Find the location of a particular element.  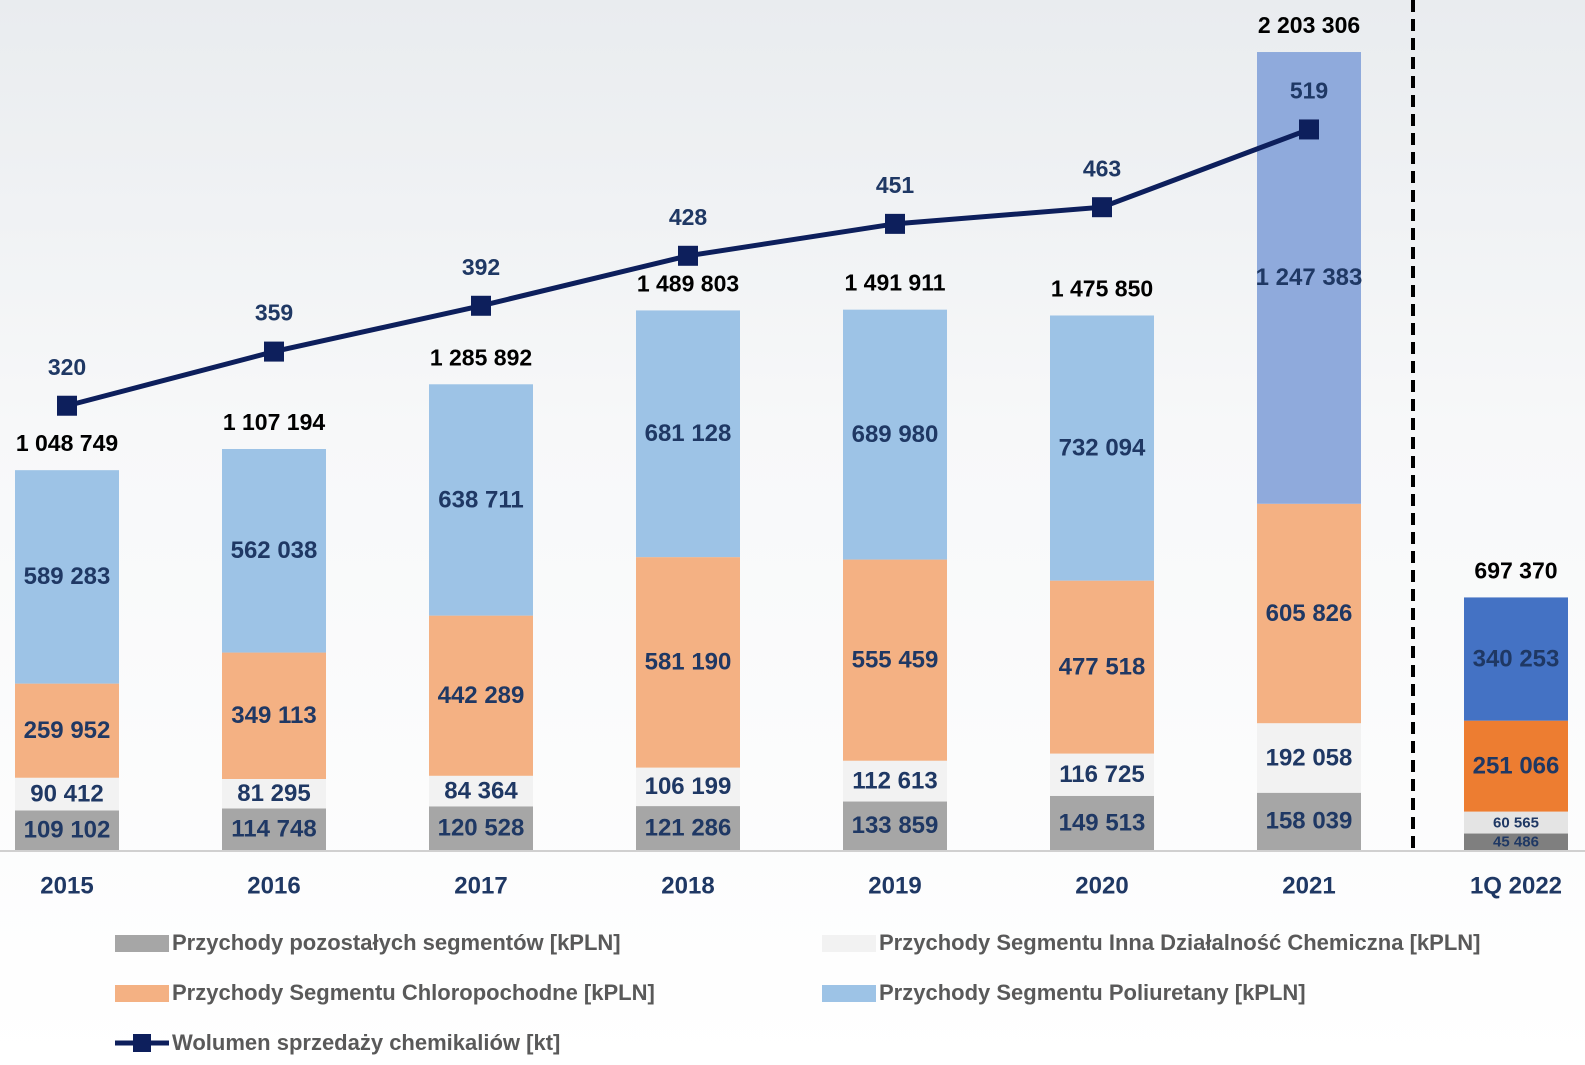

x-tick-label: 1Q 2022 is located at coordinates (1516, 885).